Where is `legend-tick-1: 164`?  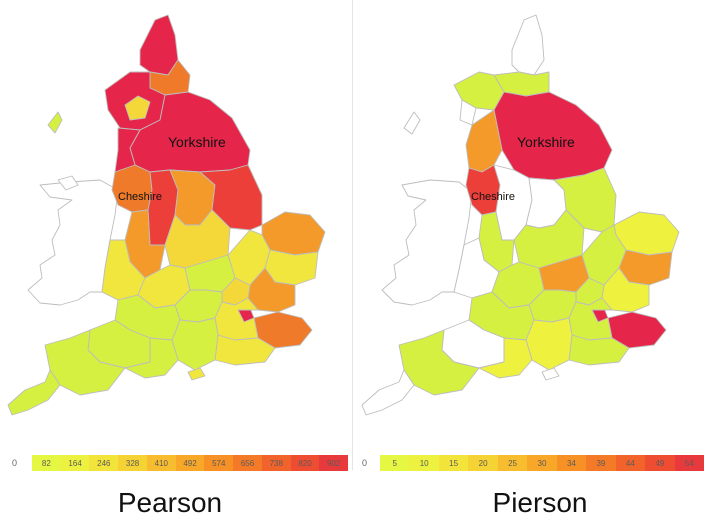
legend-tick-1: 164 is located at coordinates (75, 463).